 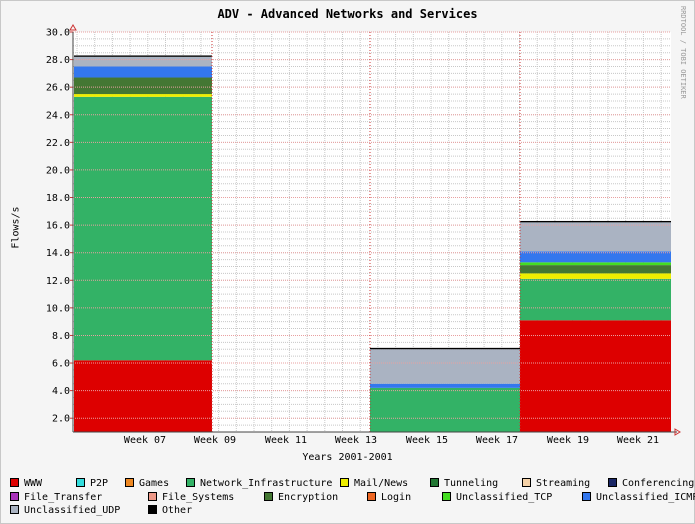 What do you see at coordinates (58, 281) in the screenshot?
I see `y-tick-label: 12.0` at bounding box center [58, 281].